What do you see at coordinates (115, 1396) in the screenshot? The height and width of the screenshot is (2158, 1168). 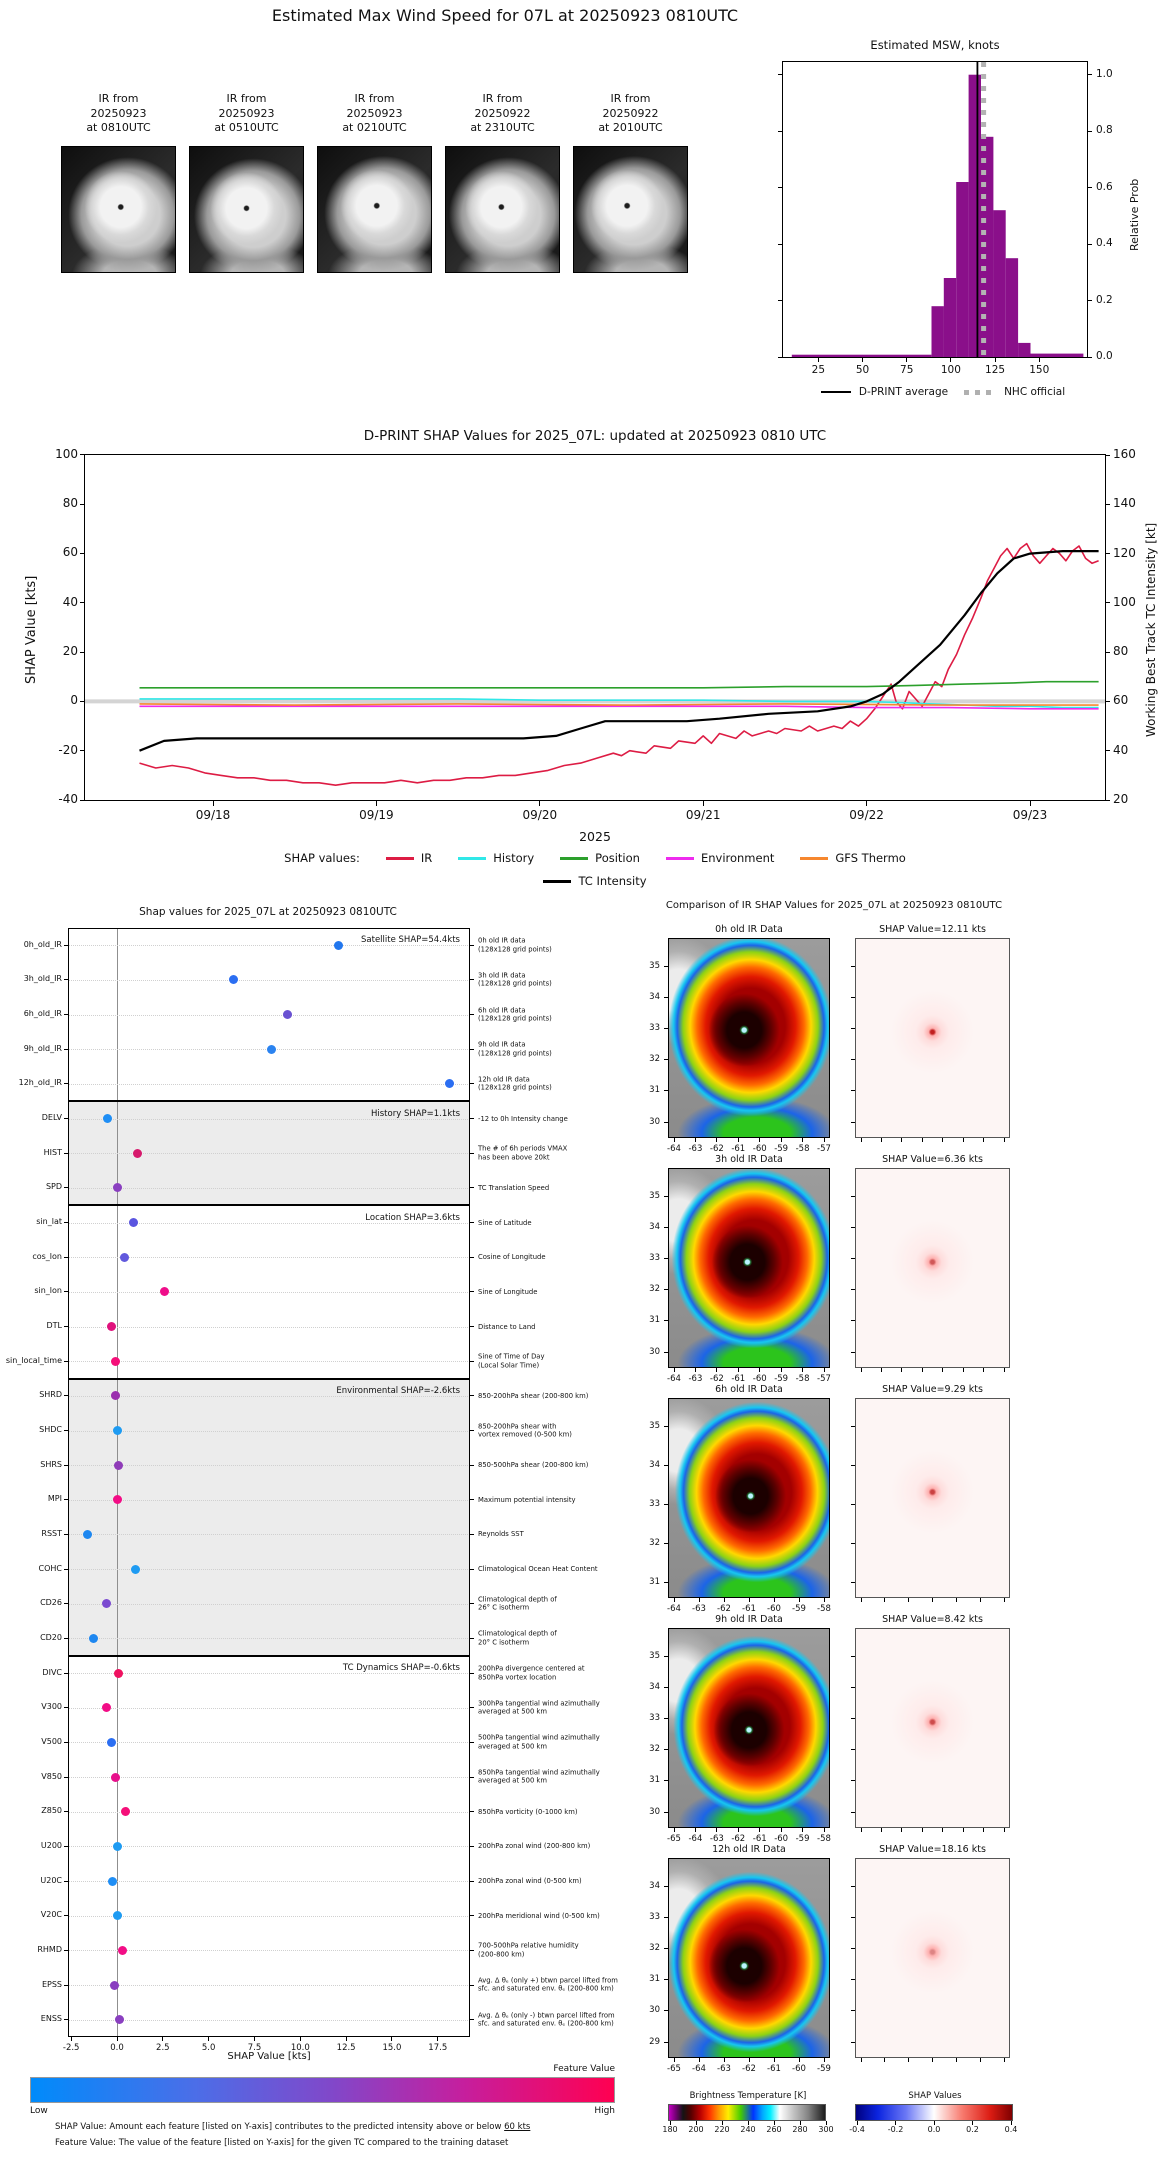 I see `feature-shap-dot-shrd` at bounding box center [115, 1396].